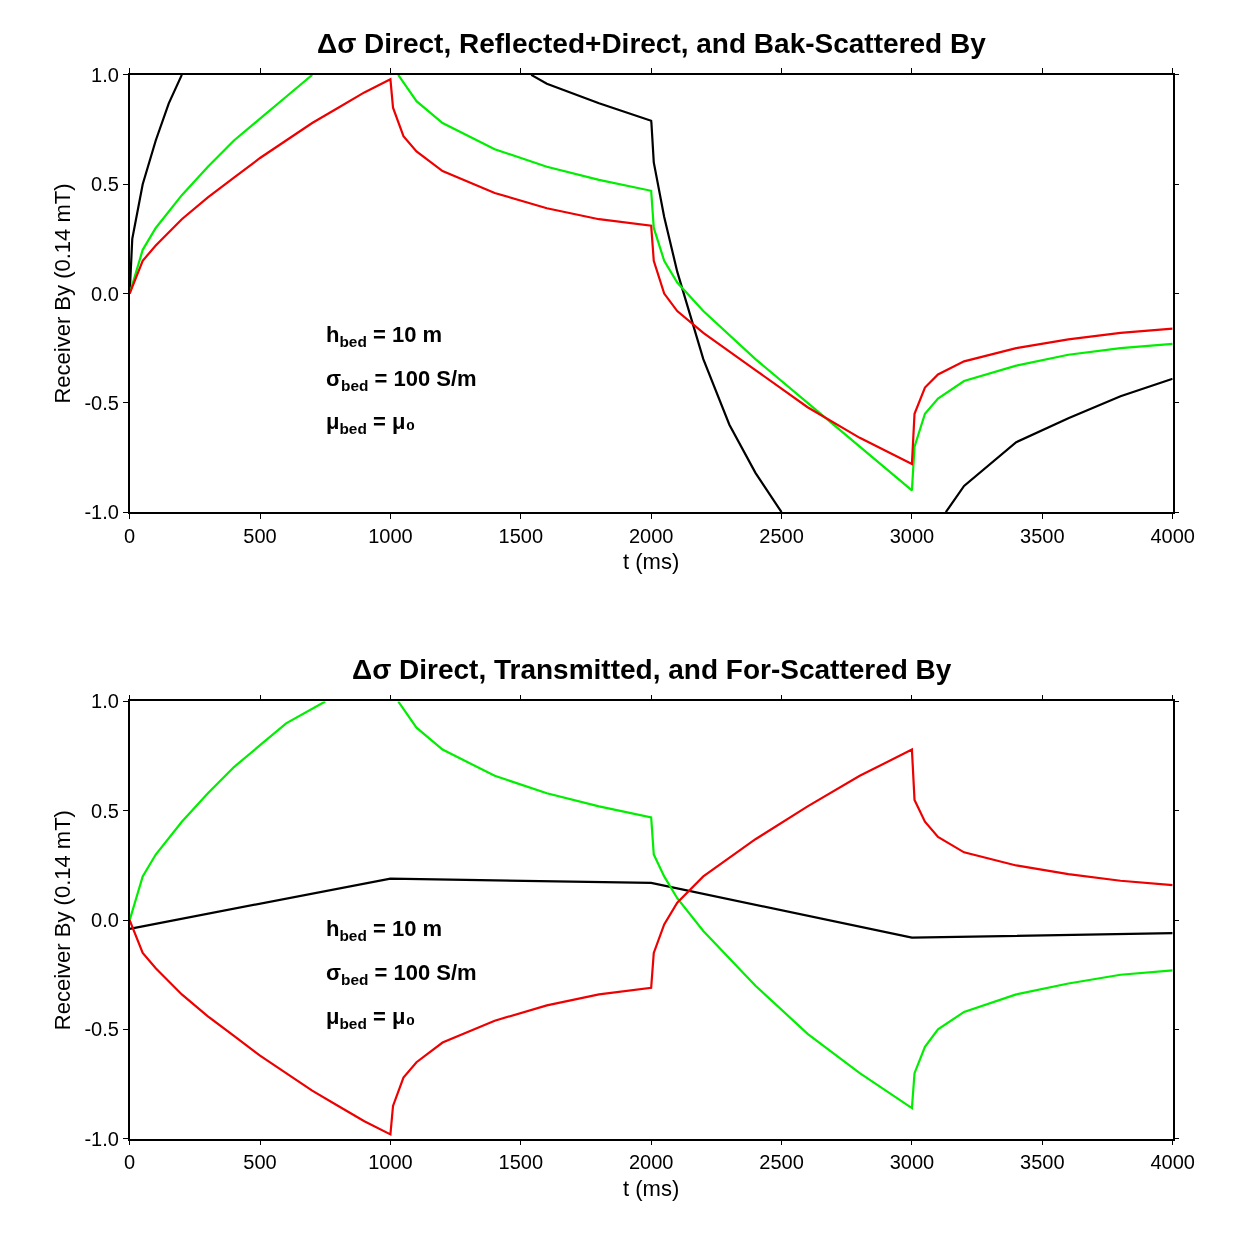 The height and width of the screenshot is (1240, 1244). Describe the element at coordinates (652, 669) in the screenshot. I see `chart-title: Δσ Direct, Transmitted, and For-Scattered By` at that location.